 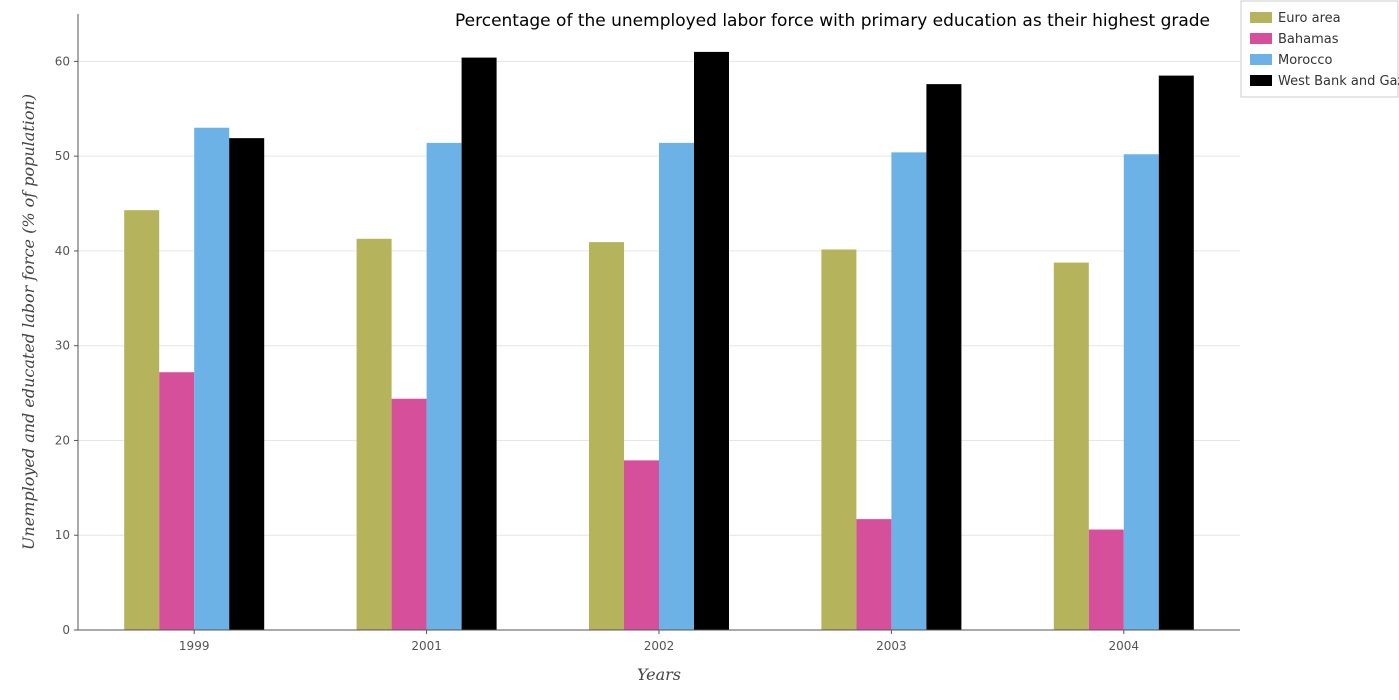 What do you see at coordinates (606, 436) in the screenshot?
I see `bar-euro-area-2002` at bounding box center [606, 436].